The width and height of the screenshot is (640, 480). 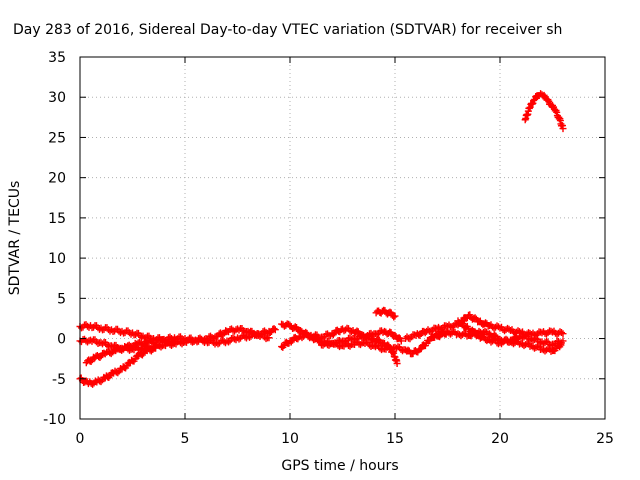 What do you see at coordinates (57, 58) in the screenshot?
I see `y-tick-label: 35` at bounding box center [57, 58].